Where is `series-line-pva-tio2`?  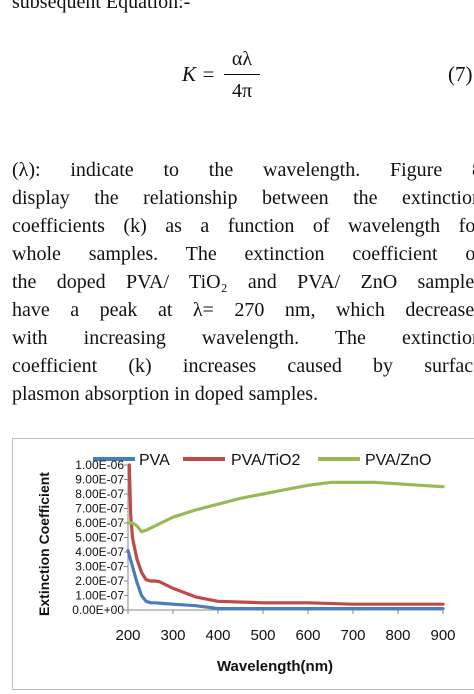
series-line-pva-tio2 is located at coordinates (286, 534).